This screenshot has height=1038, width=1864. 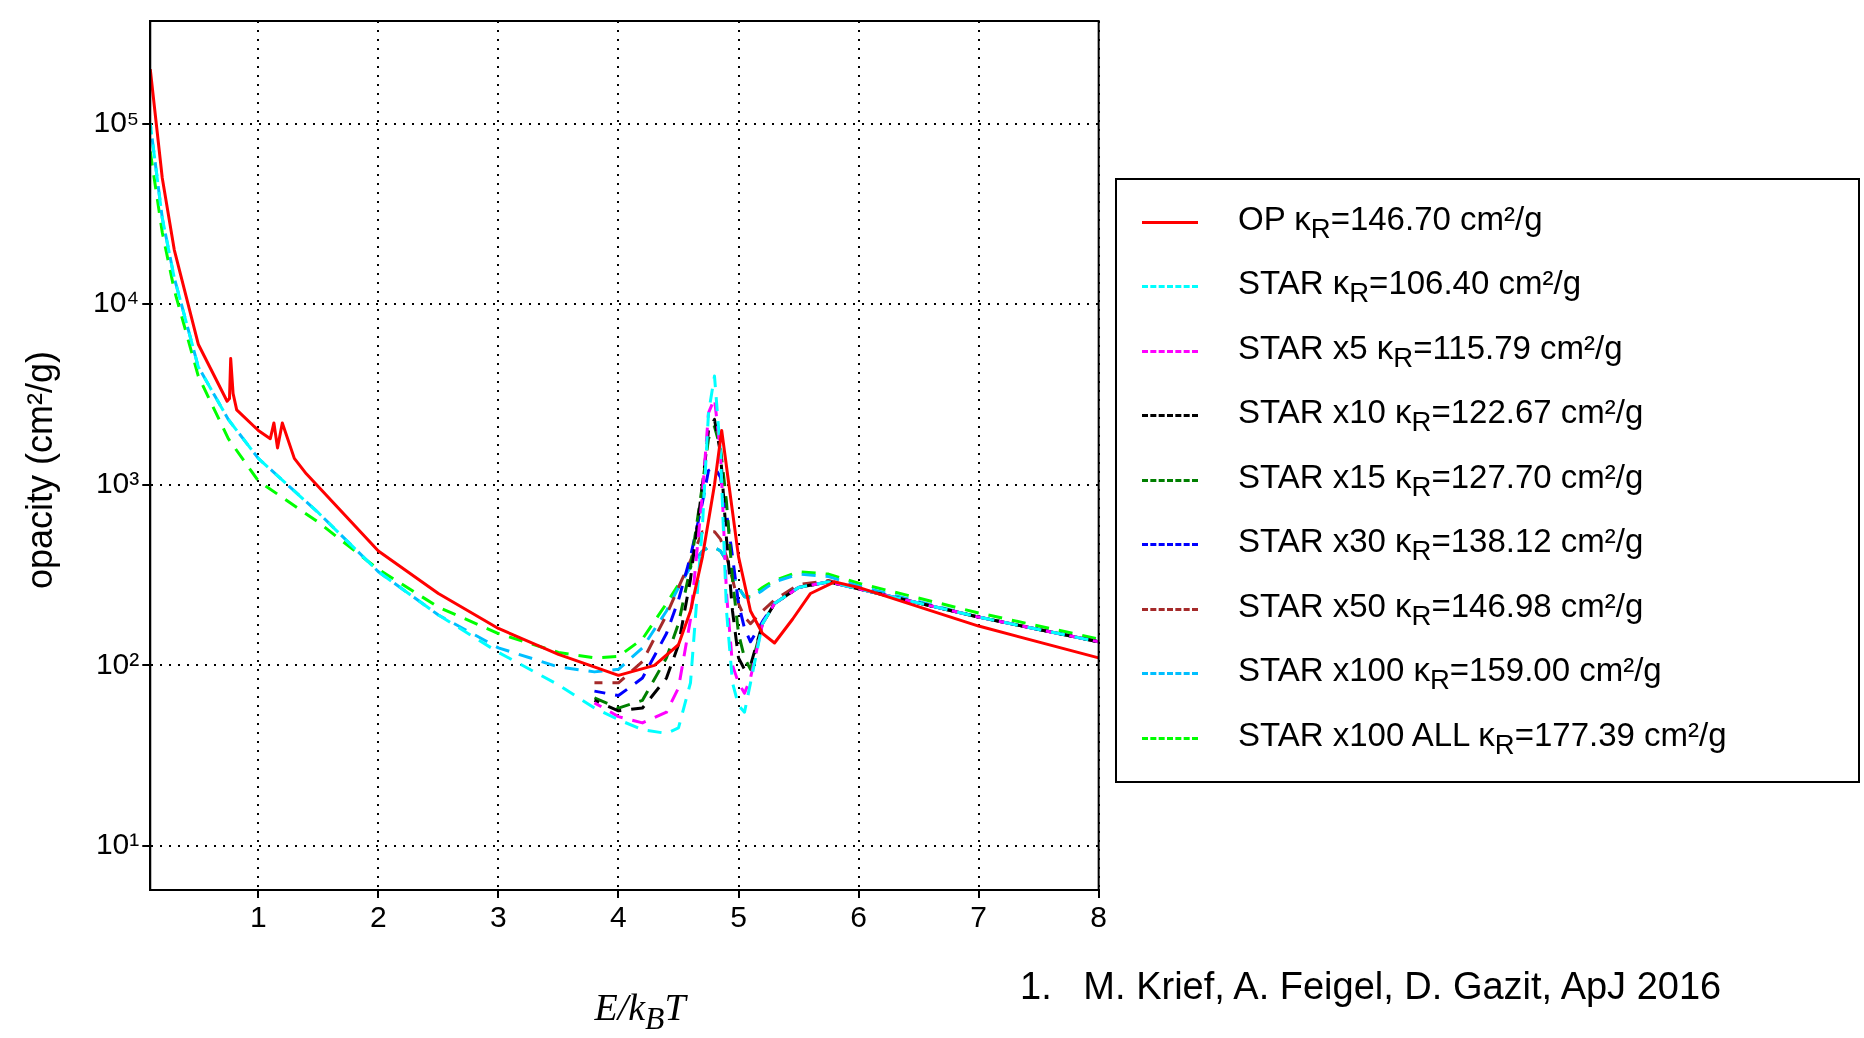 What do you see at coordinates (1409, 287) in the screenshot?
I see `legend-label: STAR κ$_{R}$=106.40 cm²/g` at bounding box center [1409, 287].